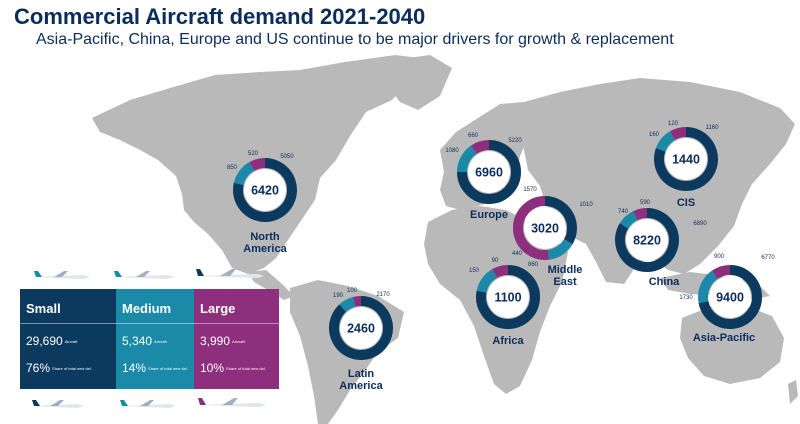 The height and width of the screenshot is (424, 800). I want to click on donut-total-label: 1440, so click(686, 160).